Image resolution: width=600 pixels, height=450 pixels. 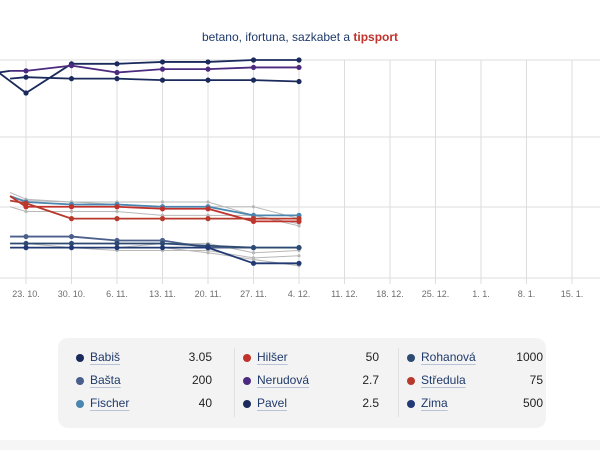 What do you see at coordinates (527, 294) in the screenshot?
I see `x-tick-label: 8. 1.` at bounding box center [527, 294].